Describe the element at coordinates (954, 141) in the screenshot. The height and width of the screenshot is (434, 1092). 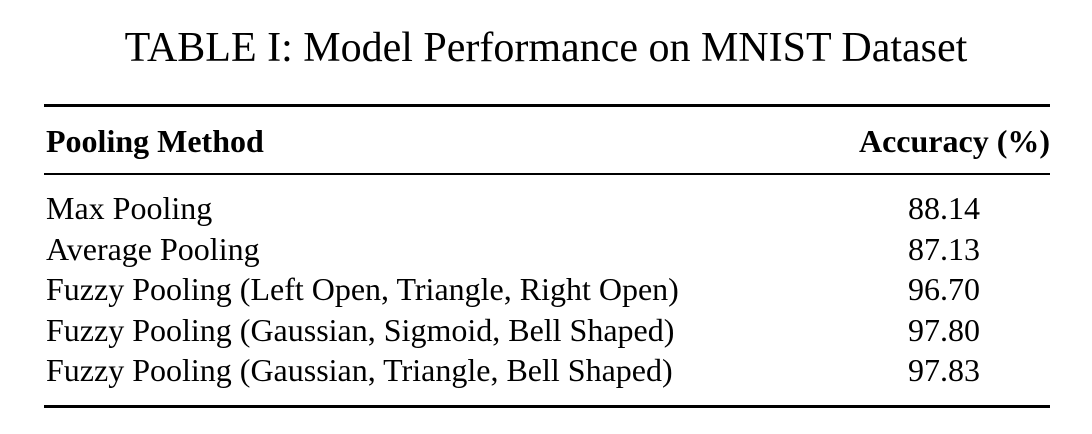
I see `header-accuracy: Accuracy (%)` at that location.